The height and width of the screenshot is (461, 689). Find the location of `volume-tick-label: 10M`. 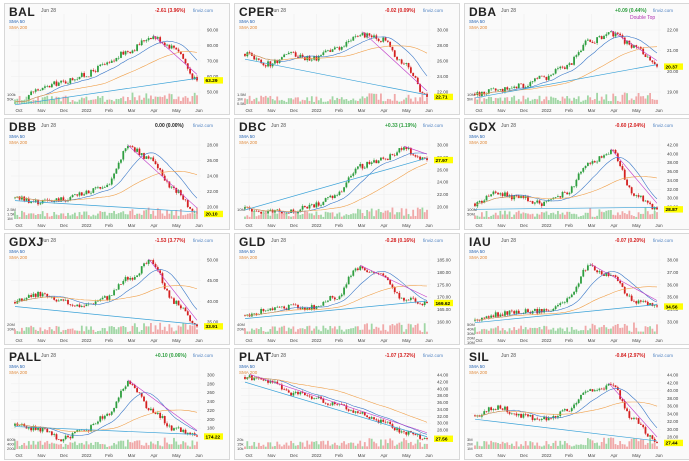

volume-tick-label: 10M is located at coordinates (471, 94).